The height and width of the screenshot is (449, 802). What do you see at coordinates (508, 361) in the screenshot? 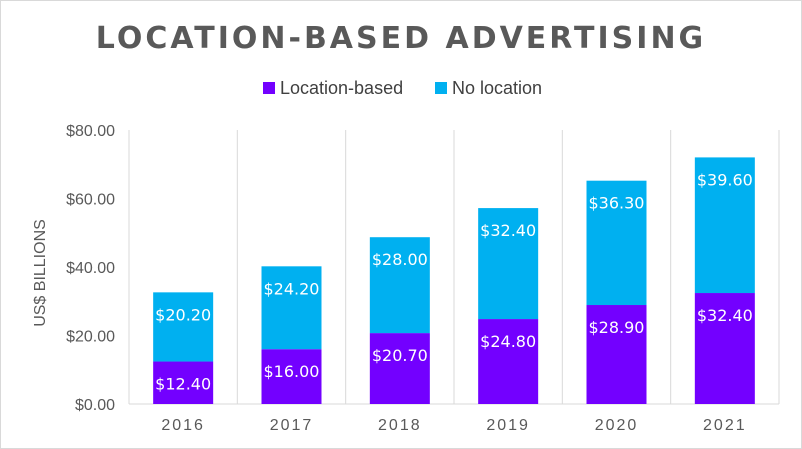
I see `bar-location-based-2019` at bounding box center [508, 361].